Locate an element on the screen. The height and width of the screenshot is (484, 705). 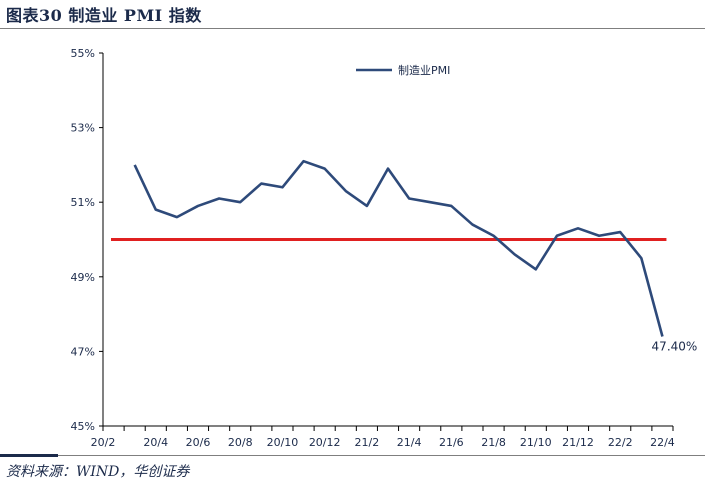
x-tick-label: 20/8 is located at coordinates (240, 442).